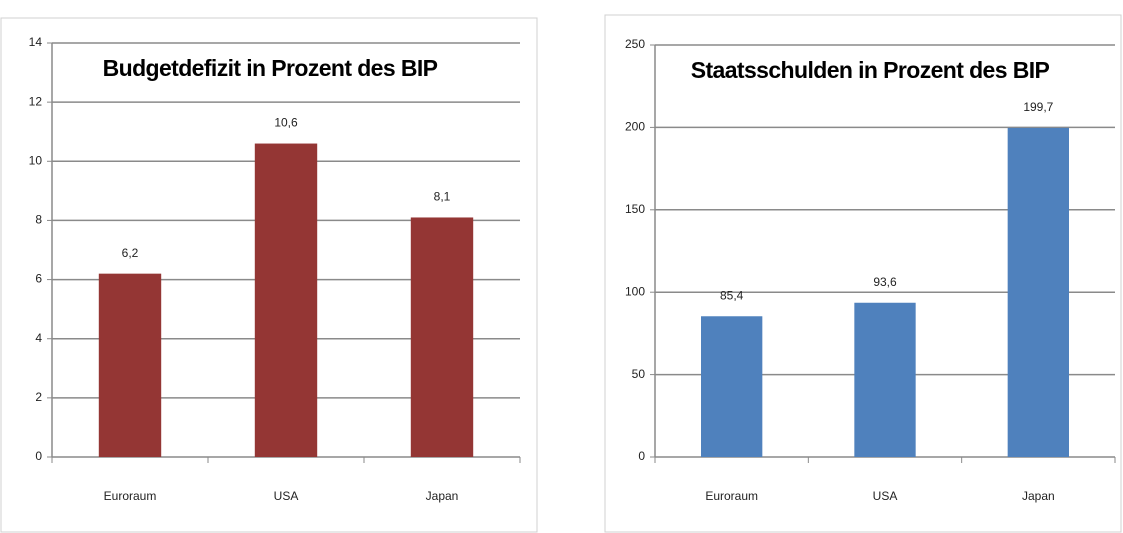 This screenshot has height=533, width=1123. I want to click on y-tick-label: 14, so click(36, 42).